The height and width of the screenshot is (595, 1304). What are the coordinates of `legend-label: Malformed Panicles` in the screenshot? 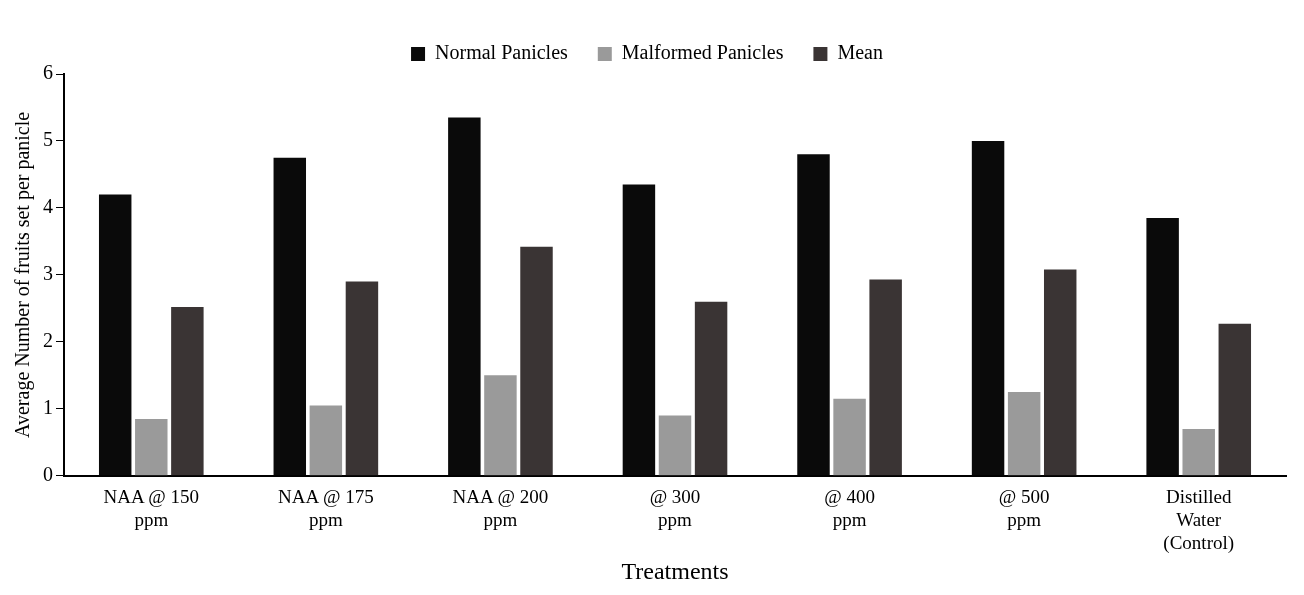 It's located at (702, 52).